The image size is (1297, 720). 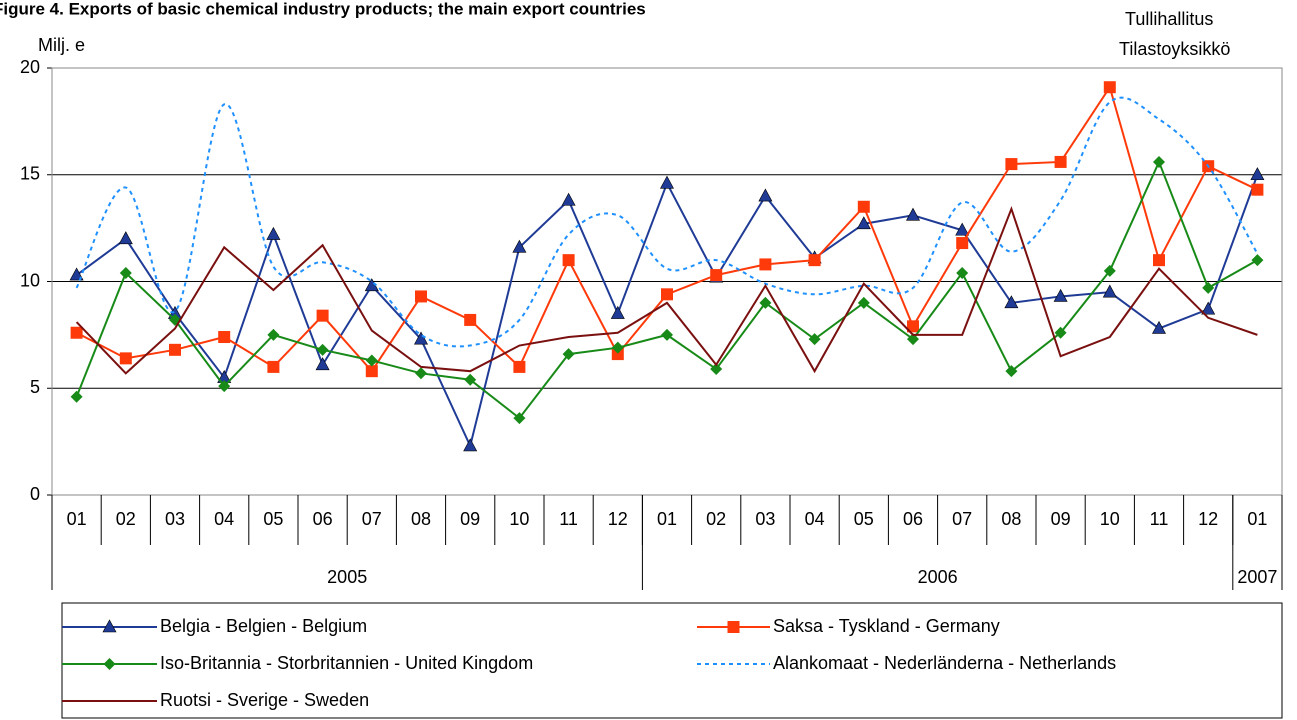 What do you see at coordinates (35, 494) in the screenshot?
I see `y-tick-label: 0` at bounding box center [35, 494].